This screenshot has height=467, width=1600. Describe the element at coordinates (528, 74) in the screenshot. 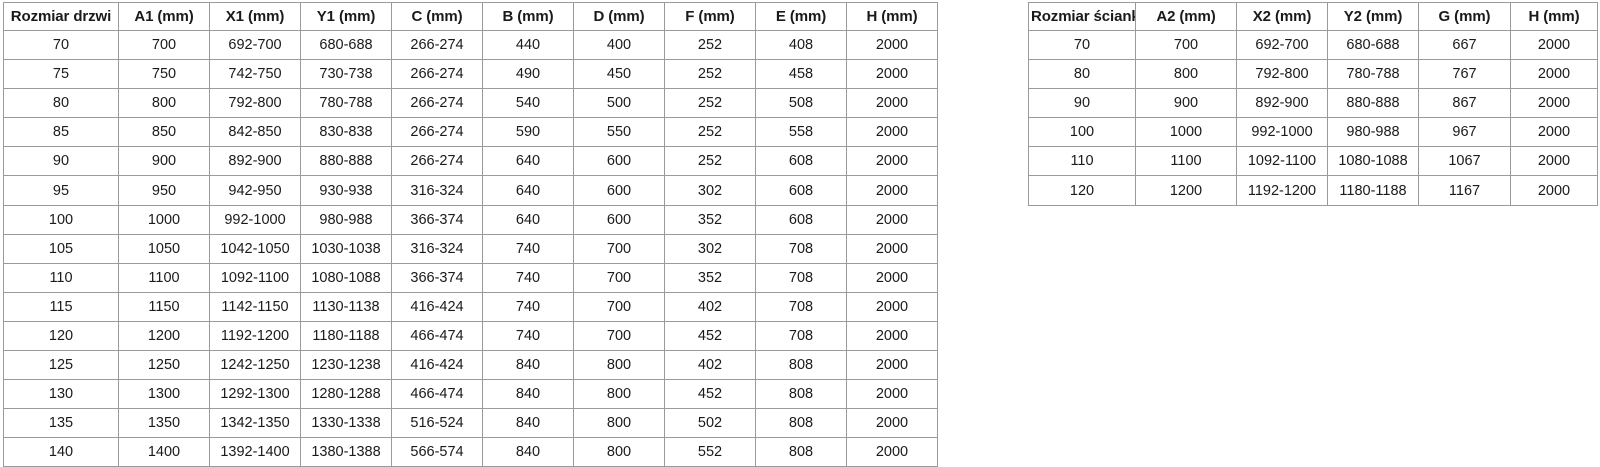

I see `doors-cell: 490` at that location.